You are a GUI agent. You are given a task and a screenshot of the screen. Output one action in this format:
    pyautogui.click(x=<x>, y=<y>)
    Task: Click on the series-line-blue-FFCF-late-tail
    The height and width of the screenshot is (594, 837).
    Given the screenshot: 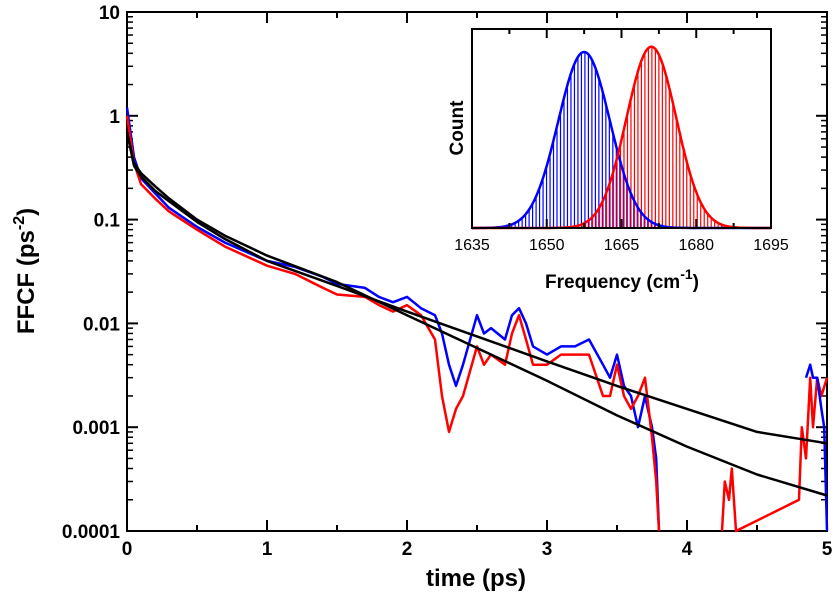 What is the action you would take?
    pyautogui.click(x=816, y=447)
    